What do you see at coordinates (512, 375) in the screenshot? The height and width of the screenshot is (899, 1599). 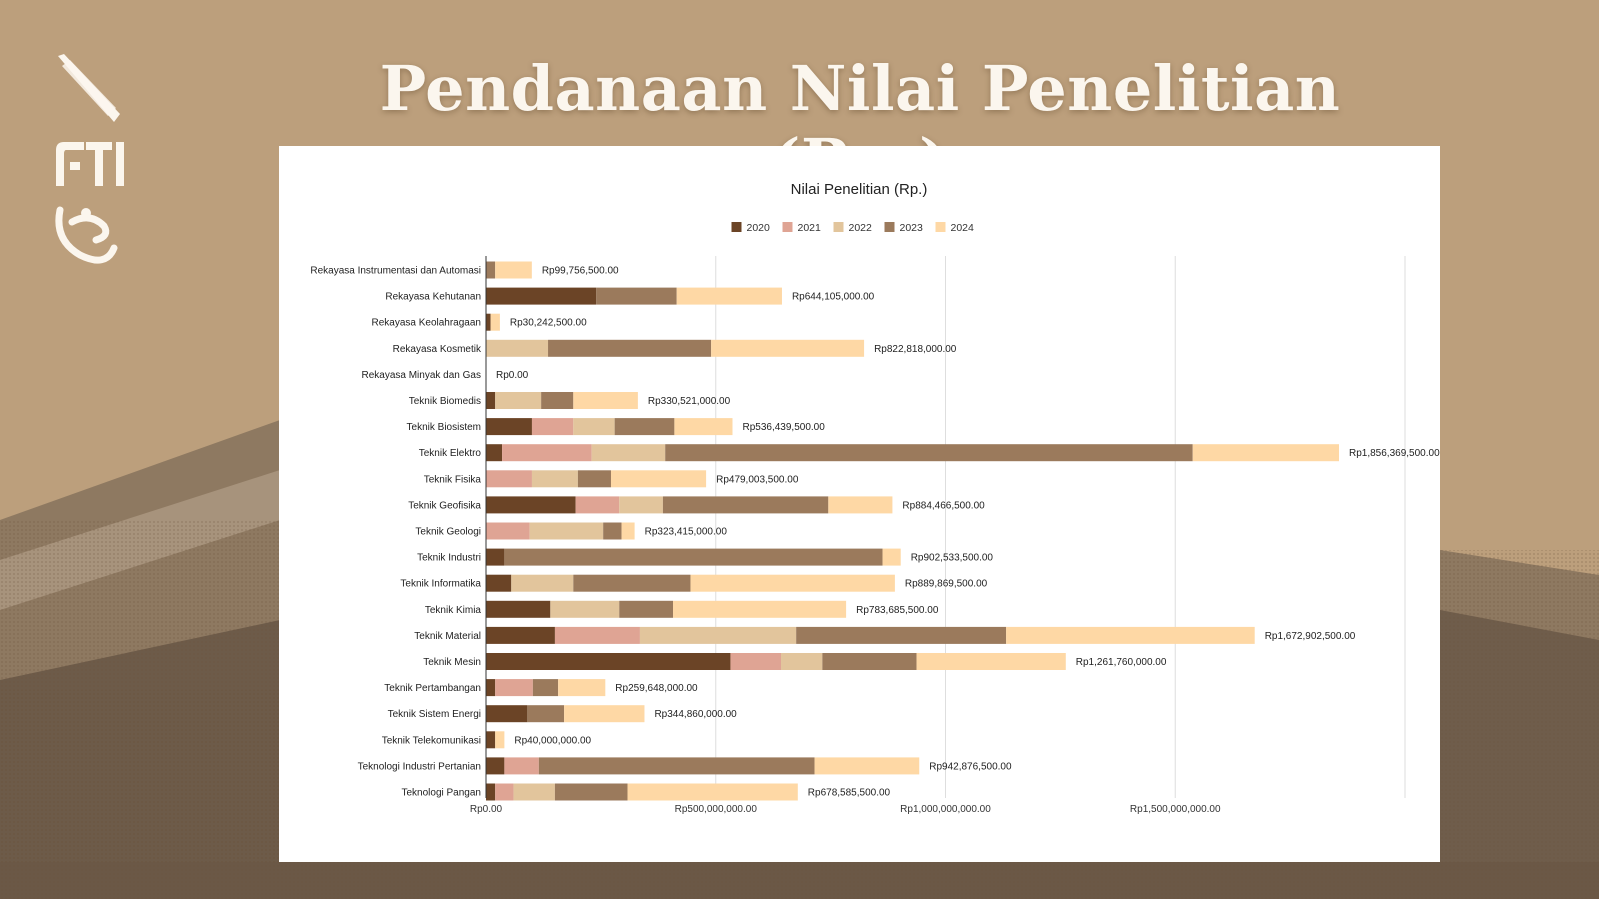 I see `total-value-label: Rp0.00` at bounding box center [512, 375].